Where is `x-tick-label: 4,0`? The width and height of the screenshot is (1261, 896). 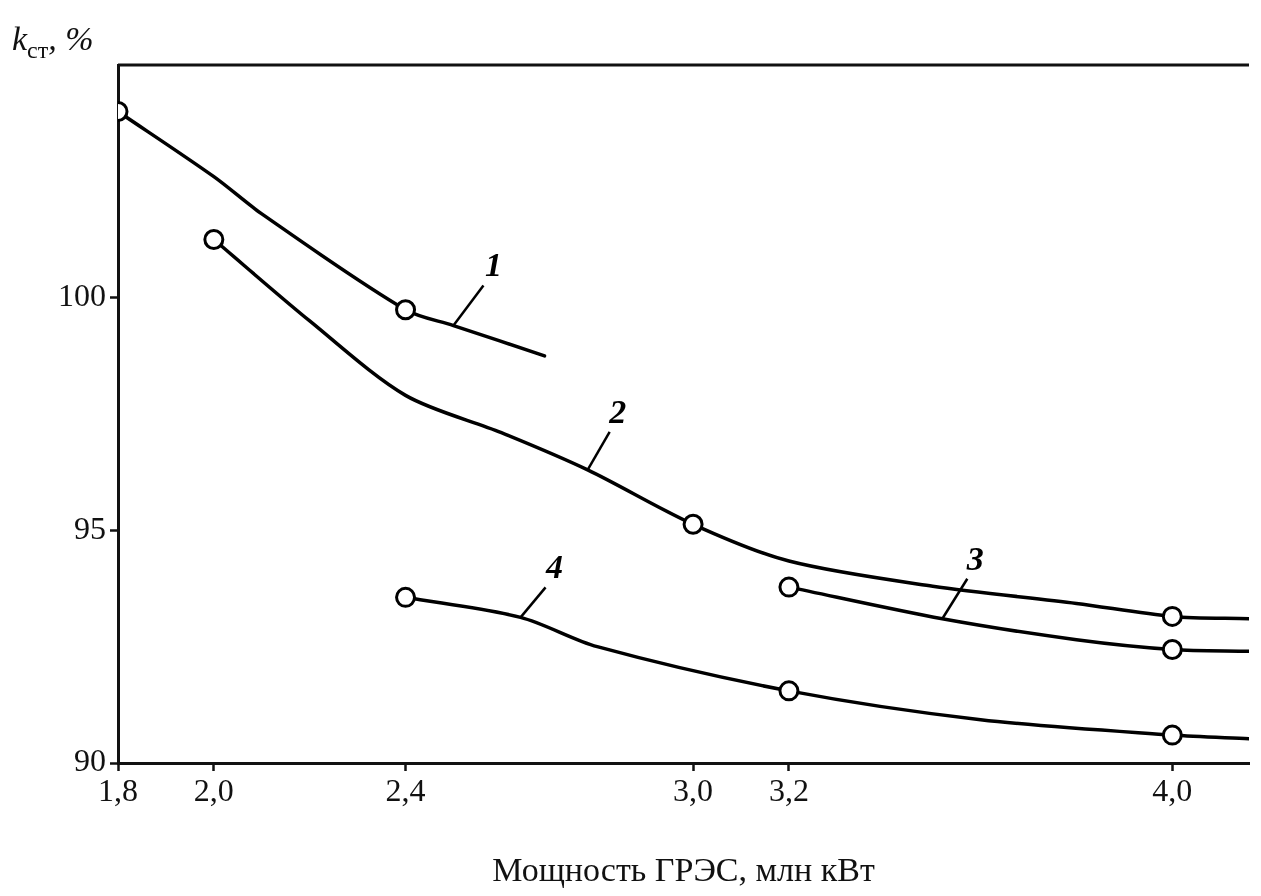 x-tick-label: 4,0 is located at coordinates (1172, 789).